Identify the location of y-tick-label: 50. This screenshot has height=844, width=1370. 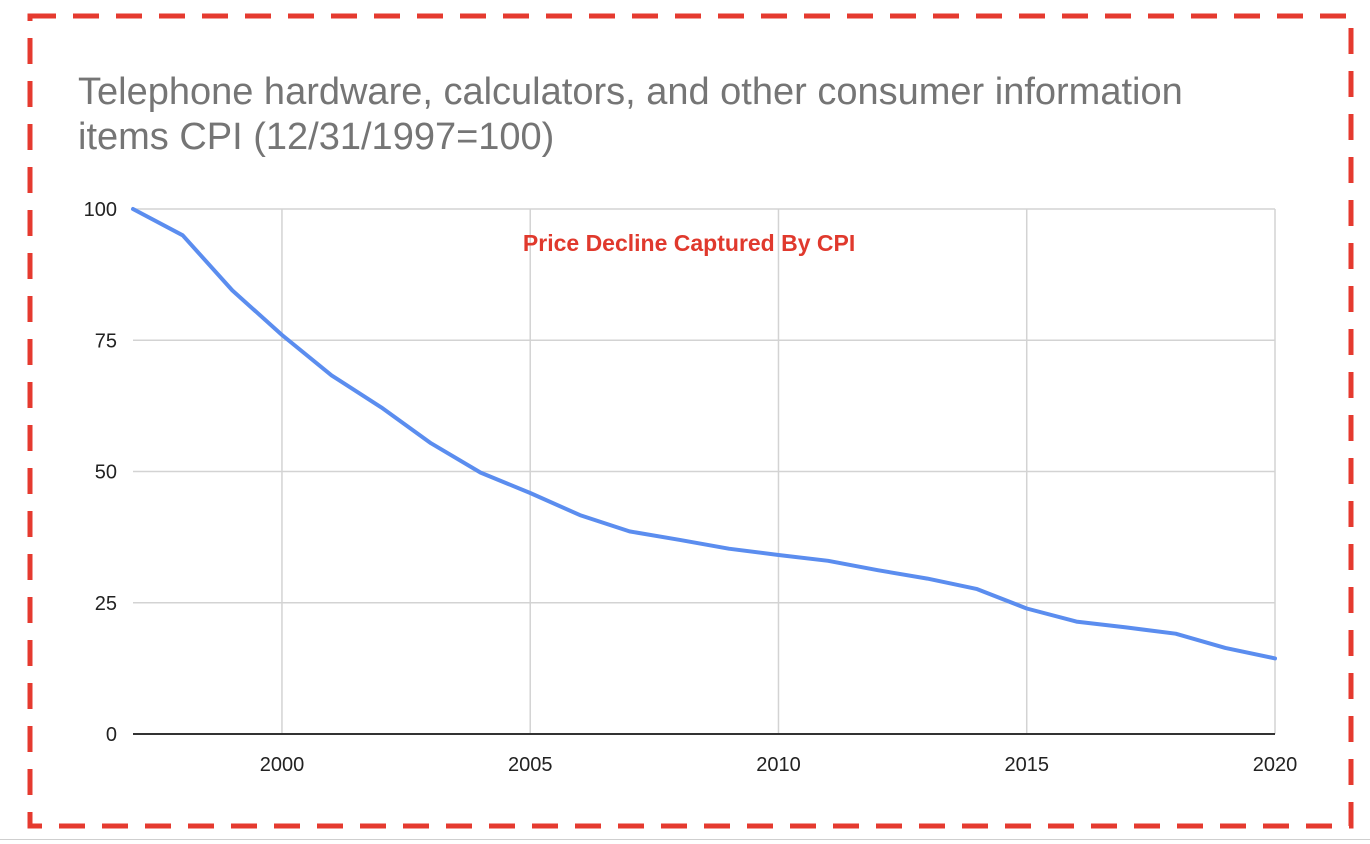
(106, 473).